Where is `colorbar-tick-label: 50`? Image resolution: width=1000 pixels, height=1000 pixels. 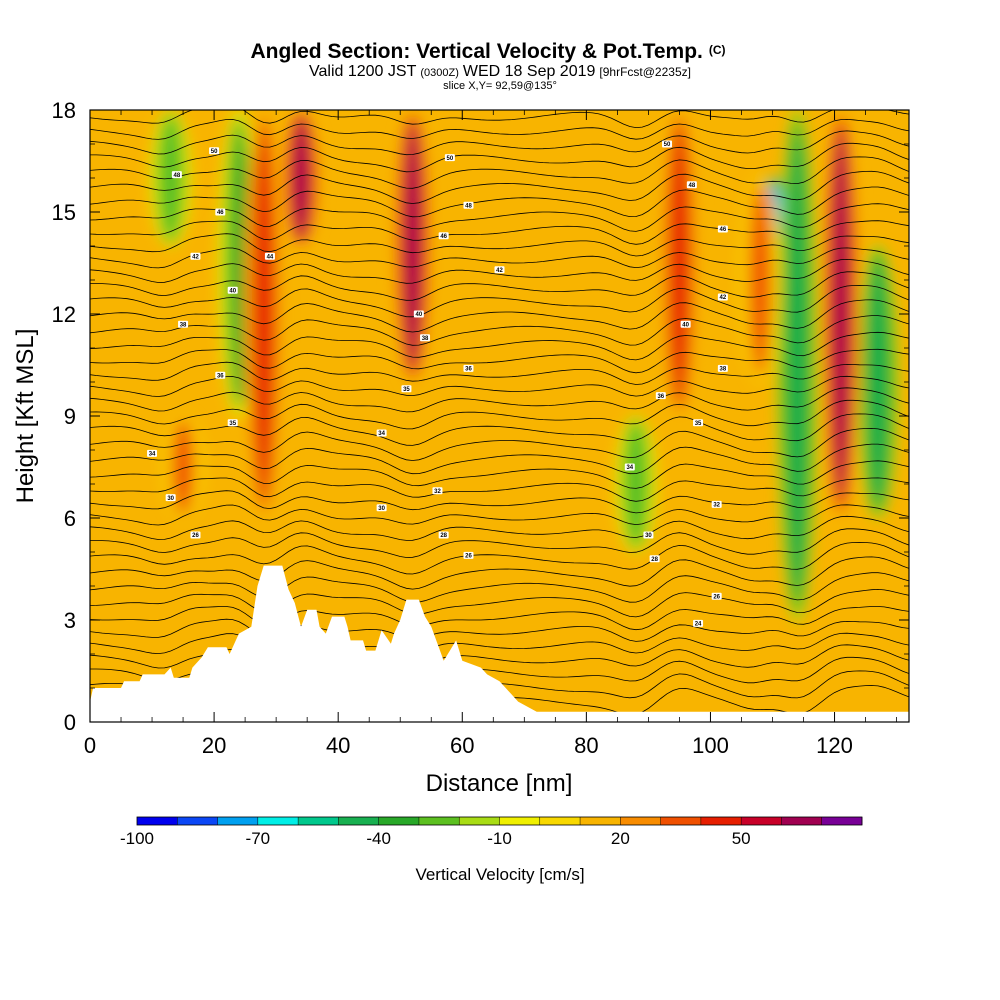
colorbar-tick-label: 50 is located at coordinates (741, 838).